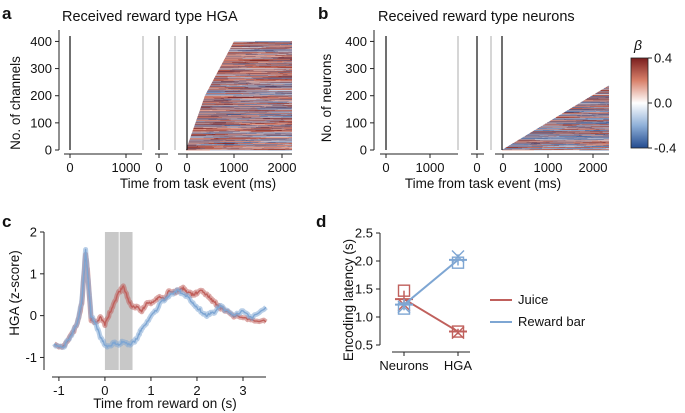 This screenshot has width=685, height=413. Describe the element at coordinates (458, 365) in the screenshot. I see `x-tick-label: HGA` at that location.